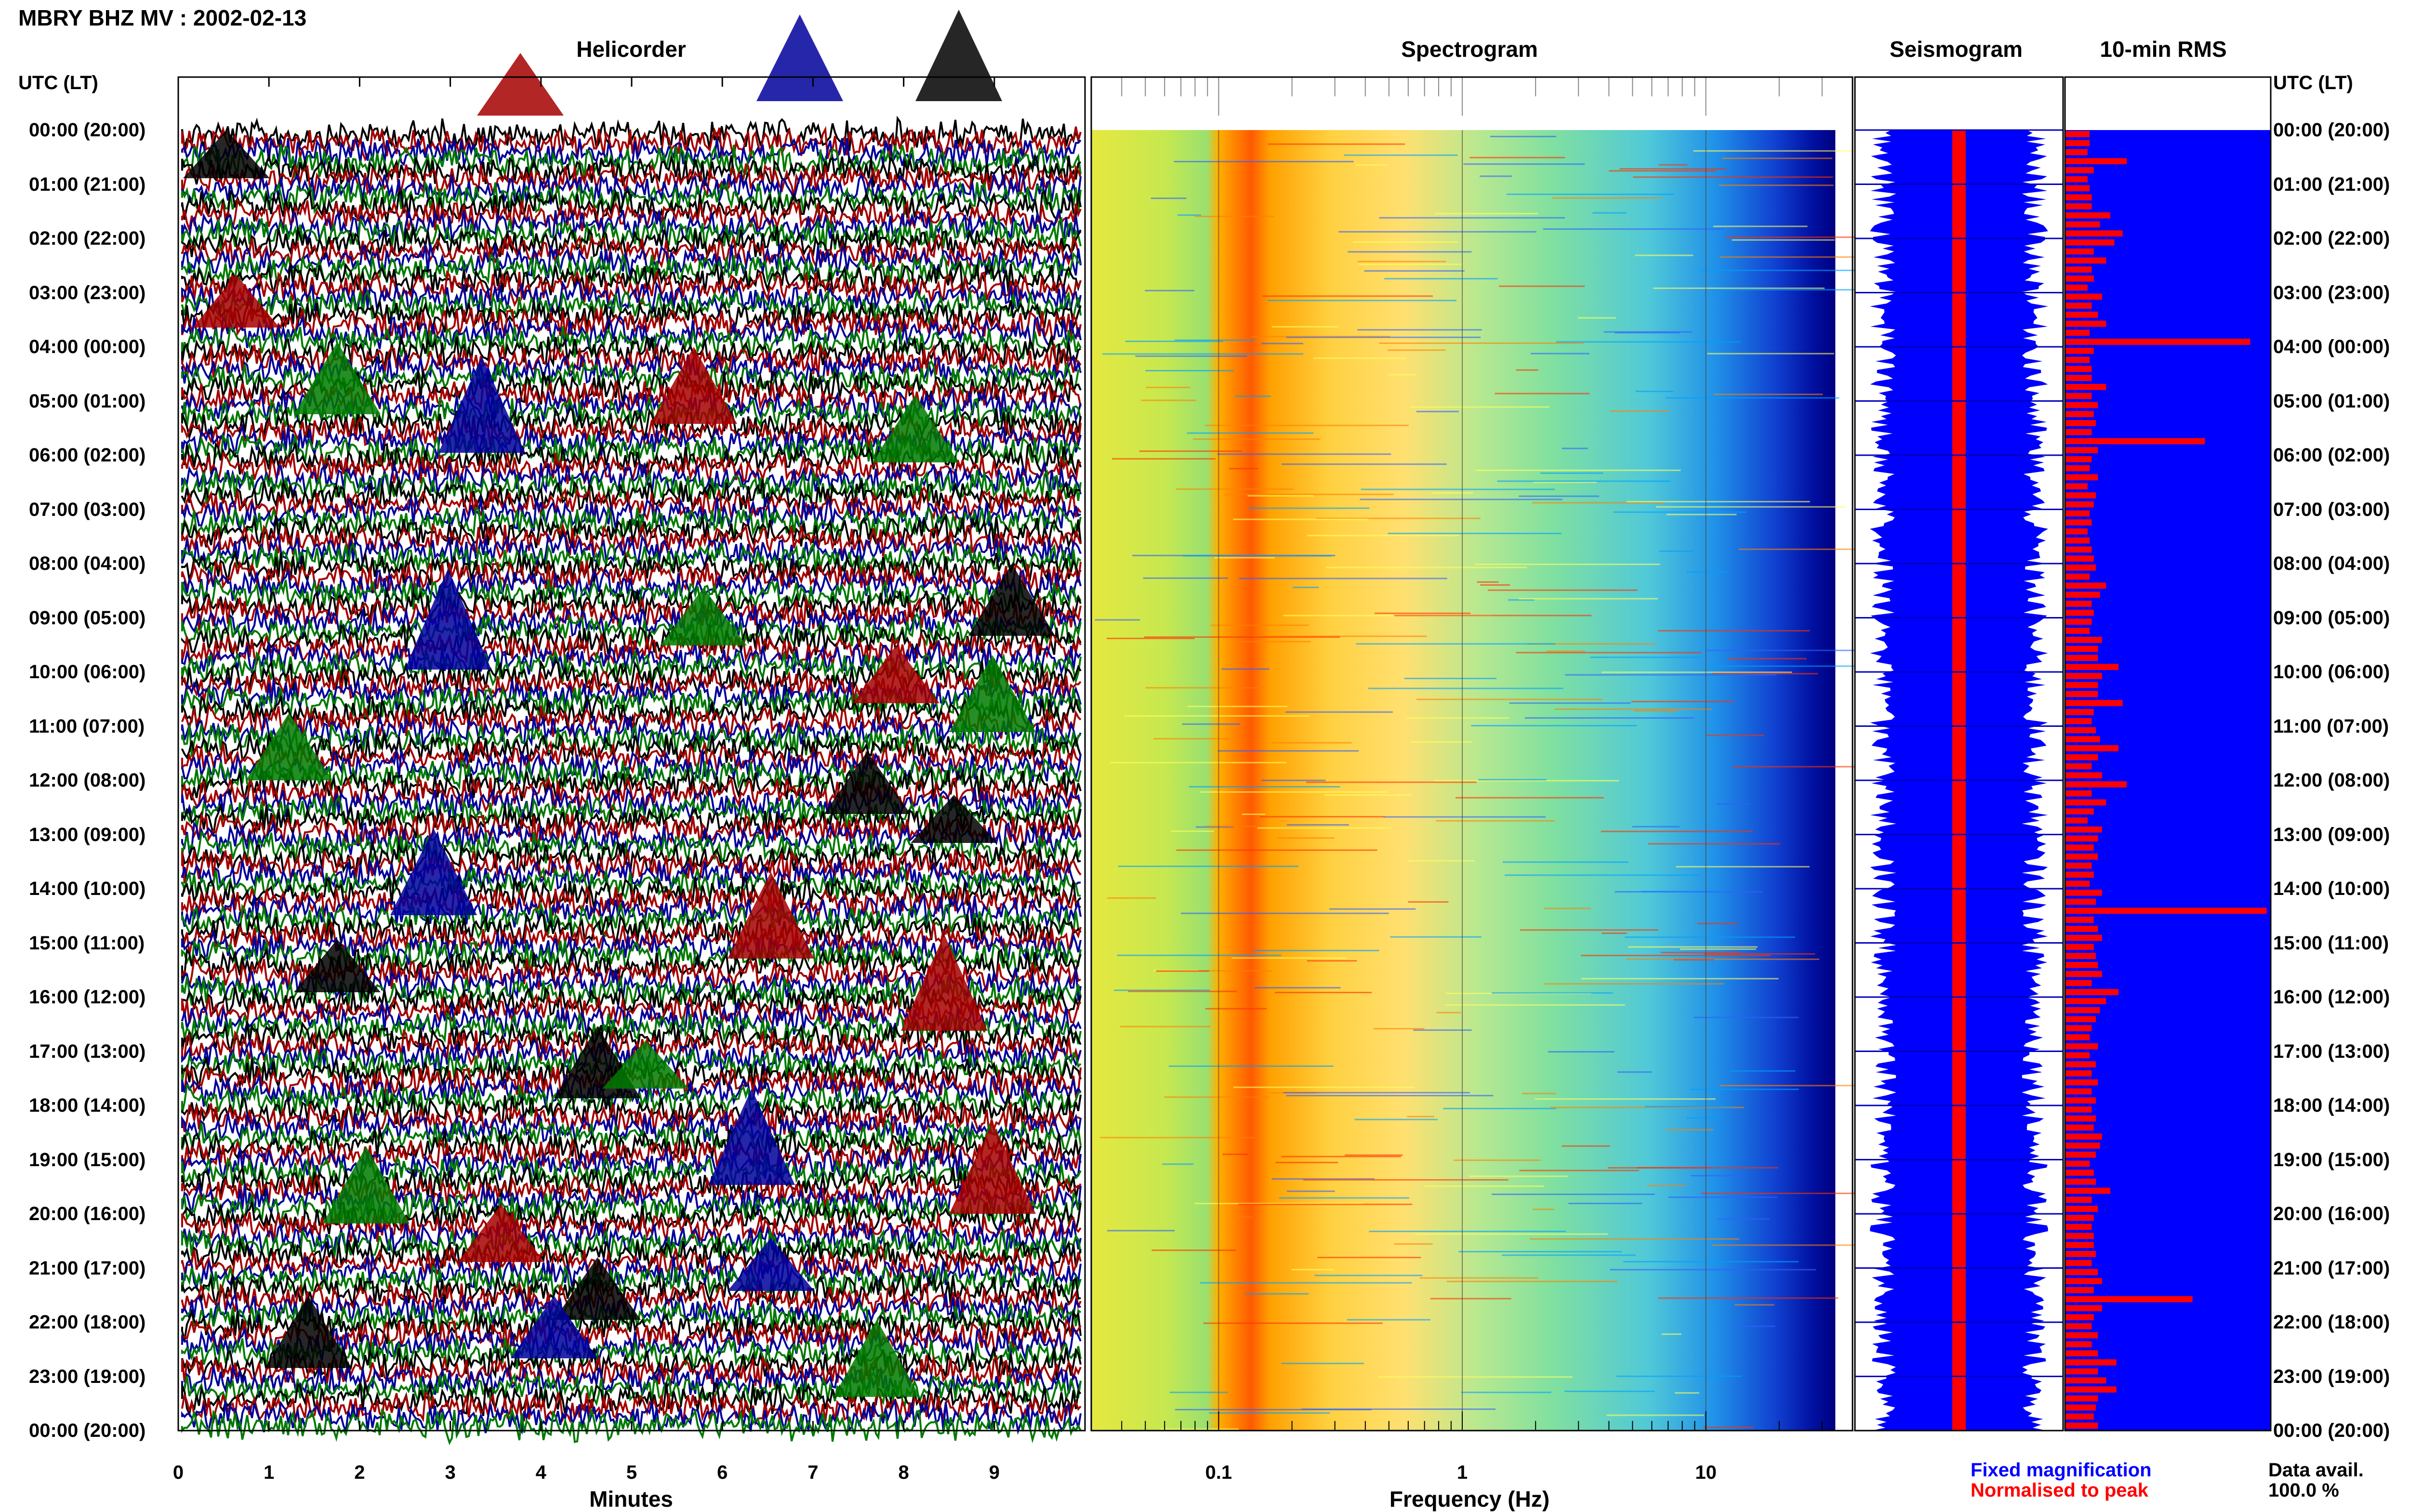 The width and height of the screenshot is (2409, 1512). I want to click on time-label-right: 14:00 (10:00), so click(2331, 888).